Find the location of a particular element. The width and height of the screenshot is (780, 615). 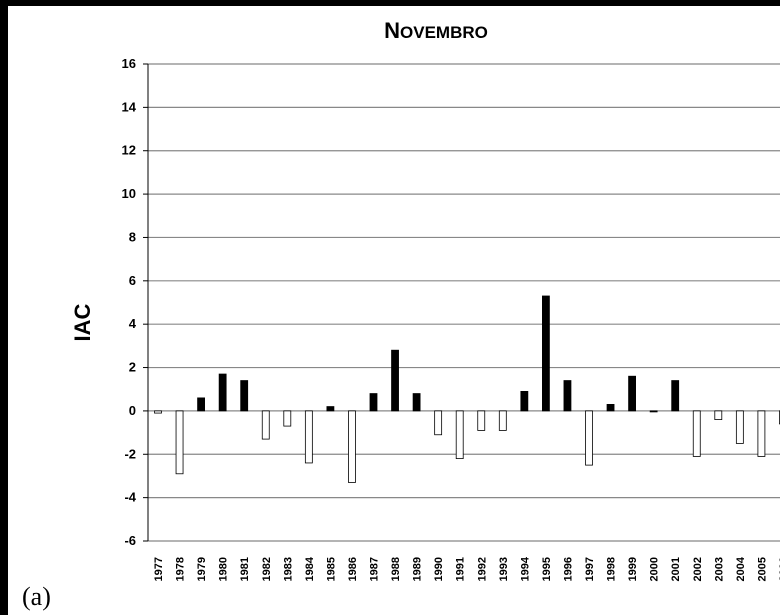

y-tick-label: 0 is located at coordinates (132, 410).